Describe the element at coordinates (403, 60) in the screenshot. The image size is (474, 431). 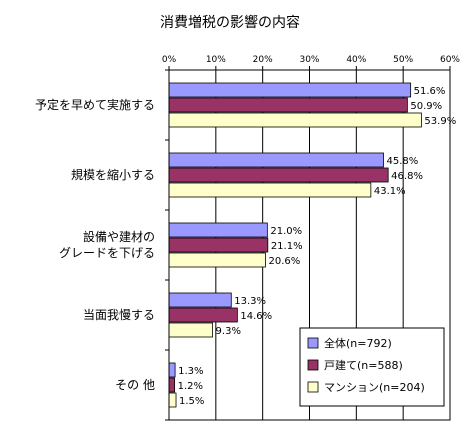
I see `x-tick-label: 50%` at that location.